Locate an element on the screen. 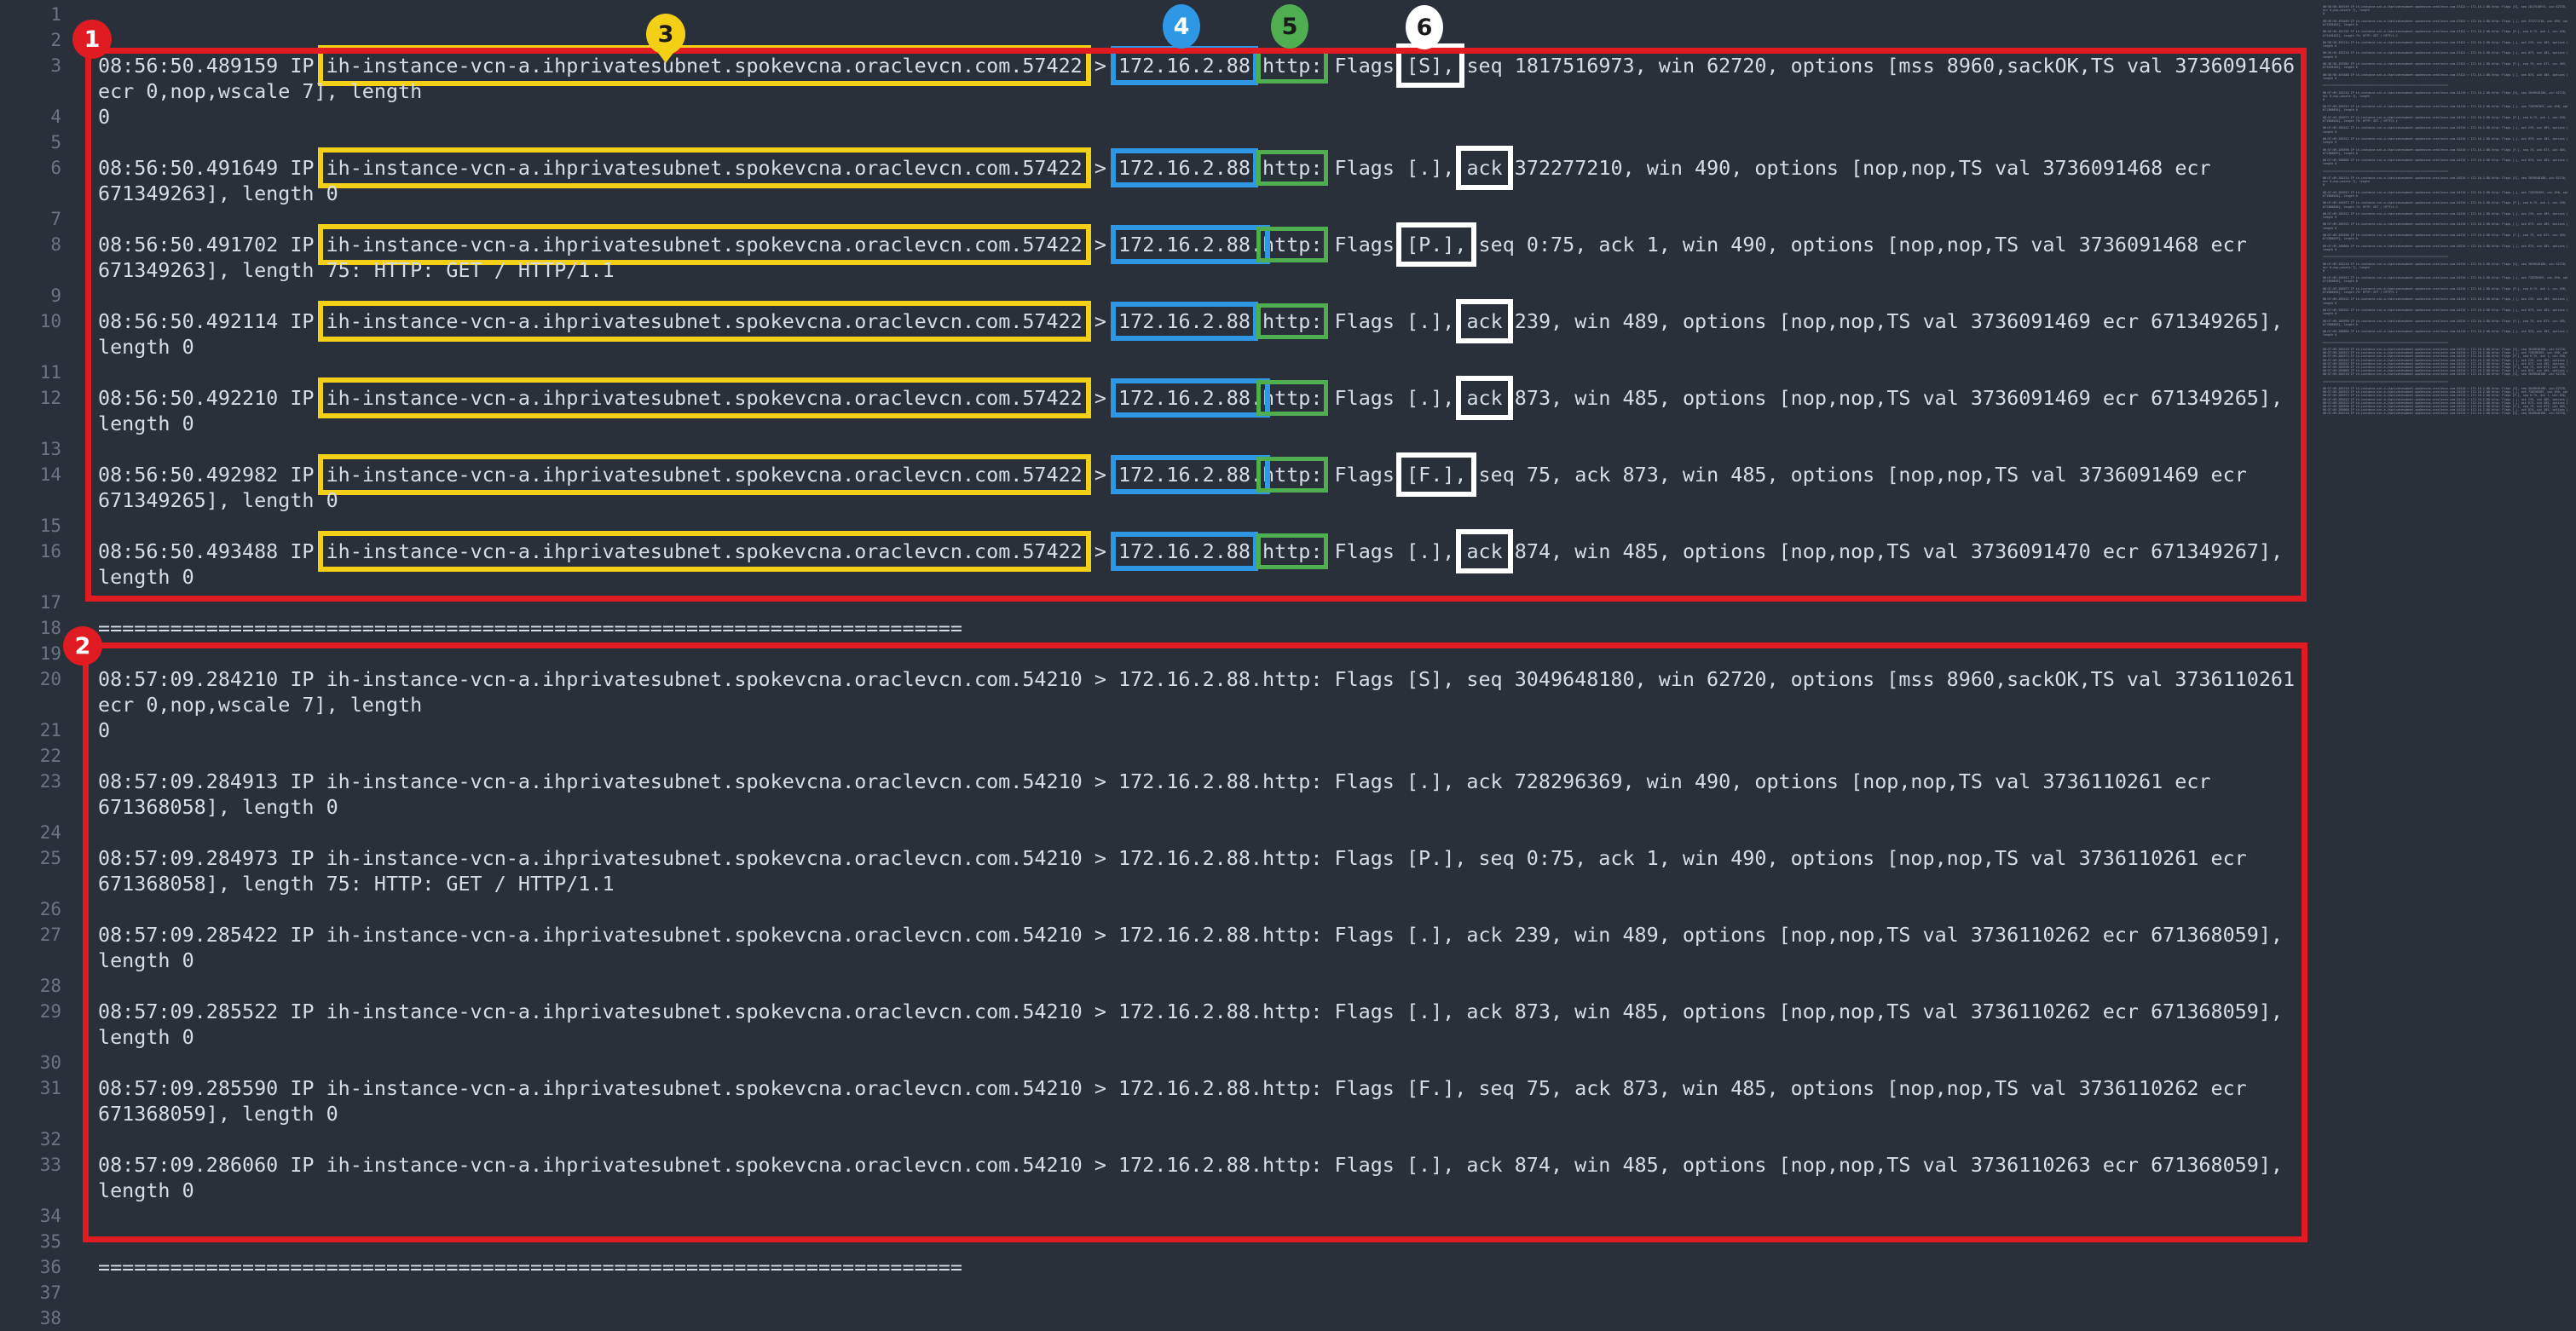  line-number: 3 is located at coordinates (55, 65).